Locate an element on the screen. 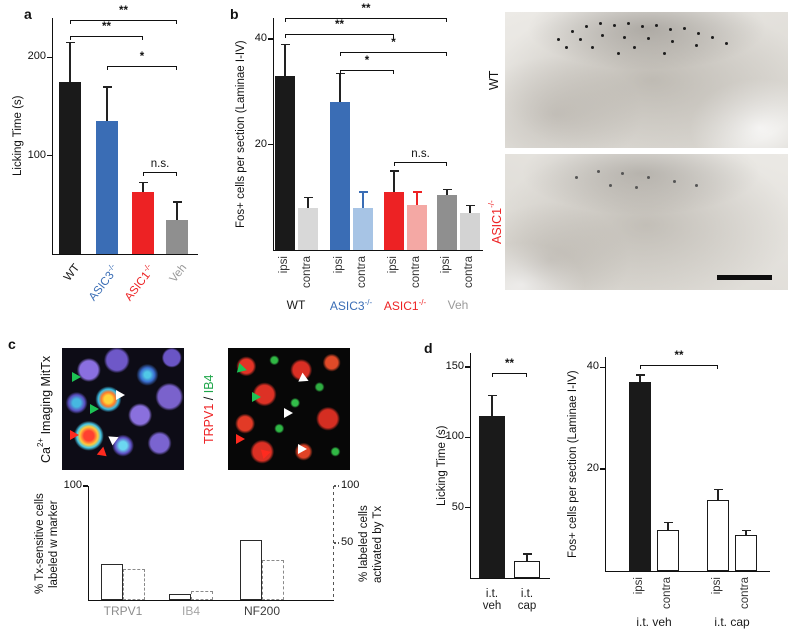 The height and width of the screenshot is (630, 800). x-tick-label: i.t. veh is located at coordinates (492, 600).